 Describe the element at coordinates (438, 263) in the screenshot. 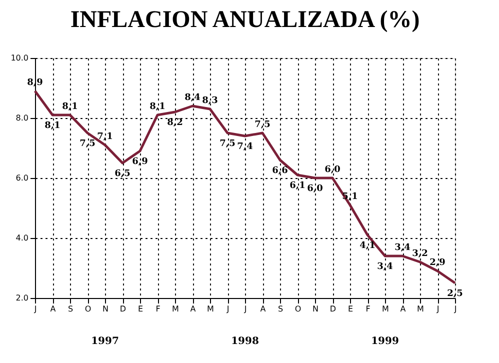

I see `data-label: 2,9` at that location.